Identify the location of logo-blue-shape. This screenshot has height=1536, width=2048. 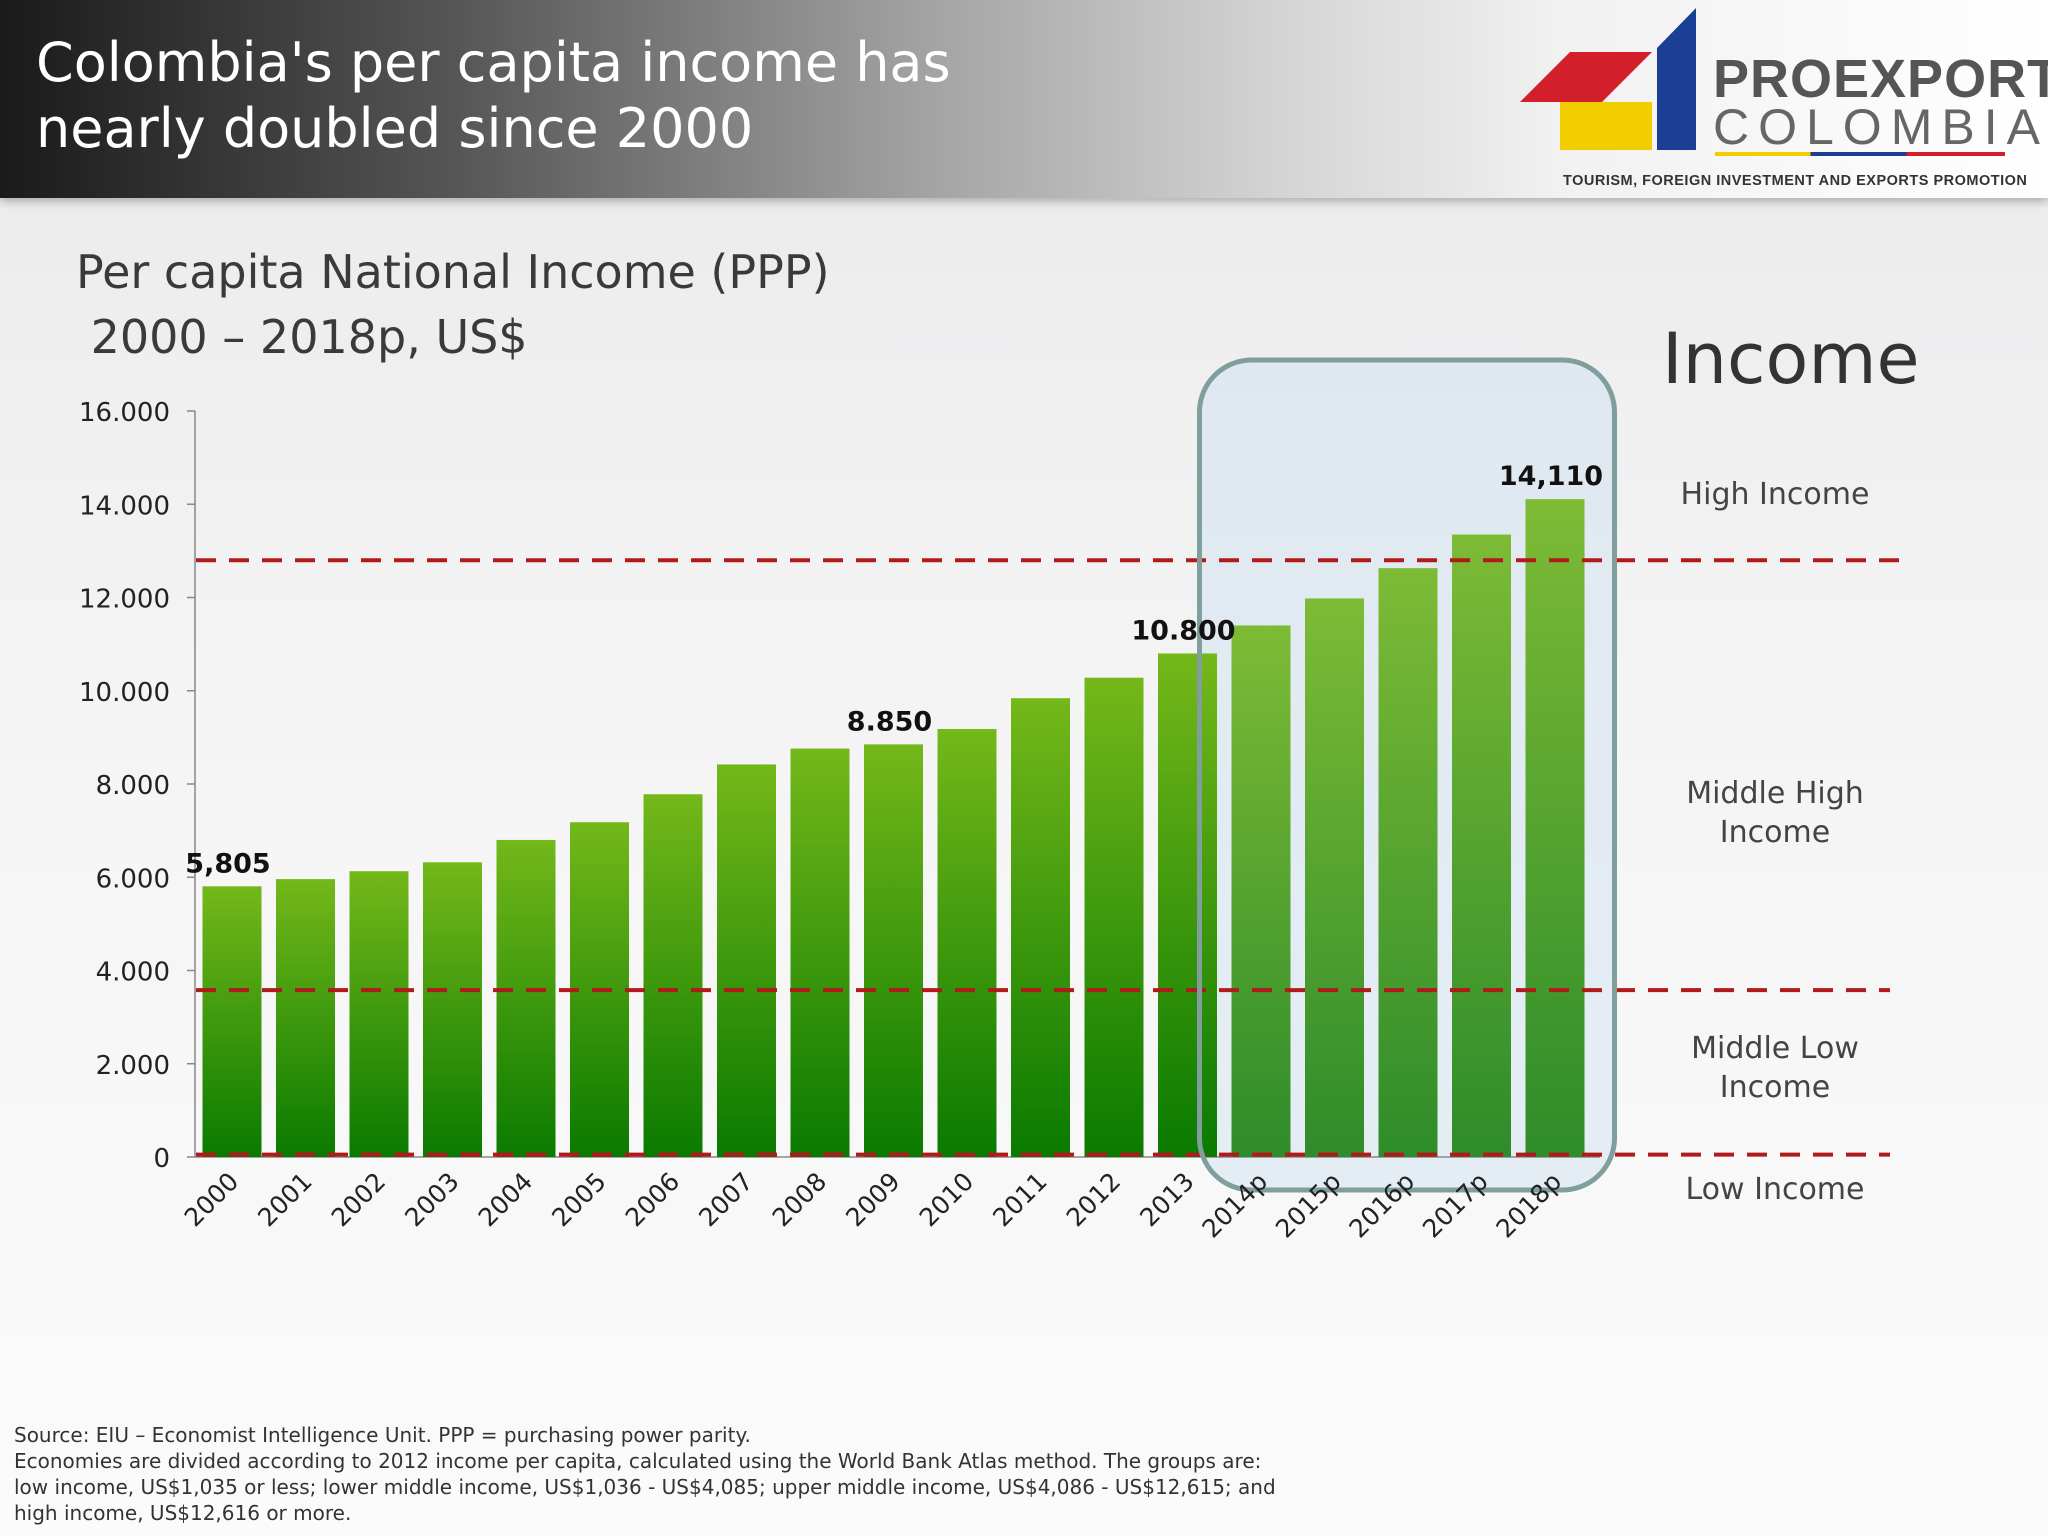
(1676, 79).